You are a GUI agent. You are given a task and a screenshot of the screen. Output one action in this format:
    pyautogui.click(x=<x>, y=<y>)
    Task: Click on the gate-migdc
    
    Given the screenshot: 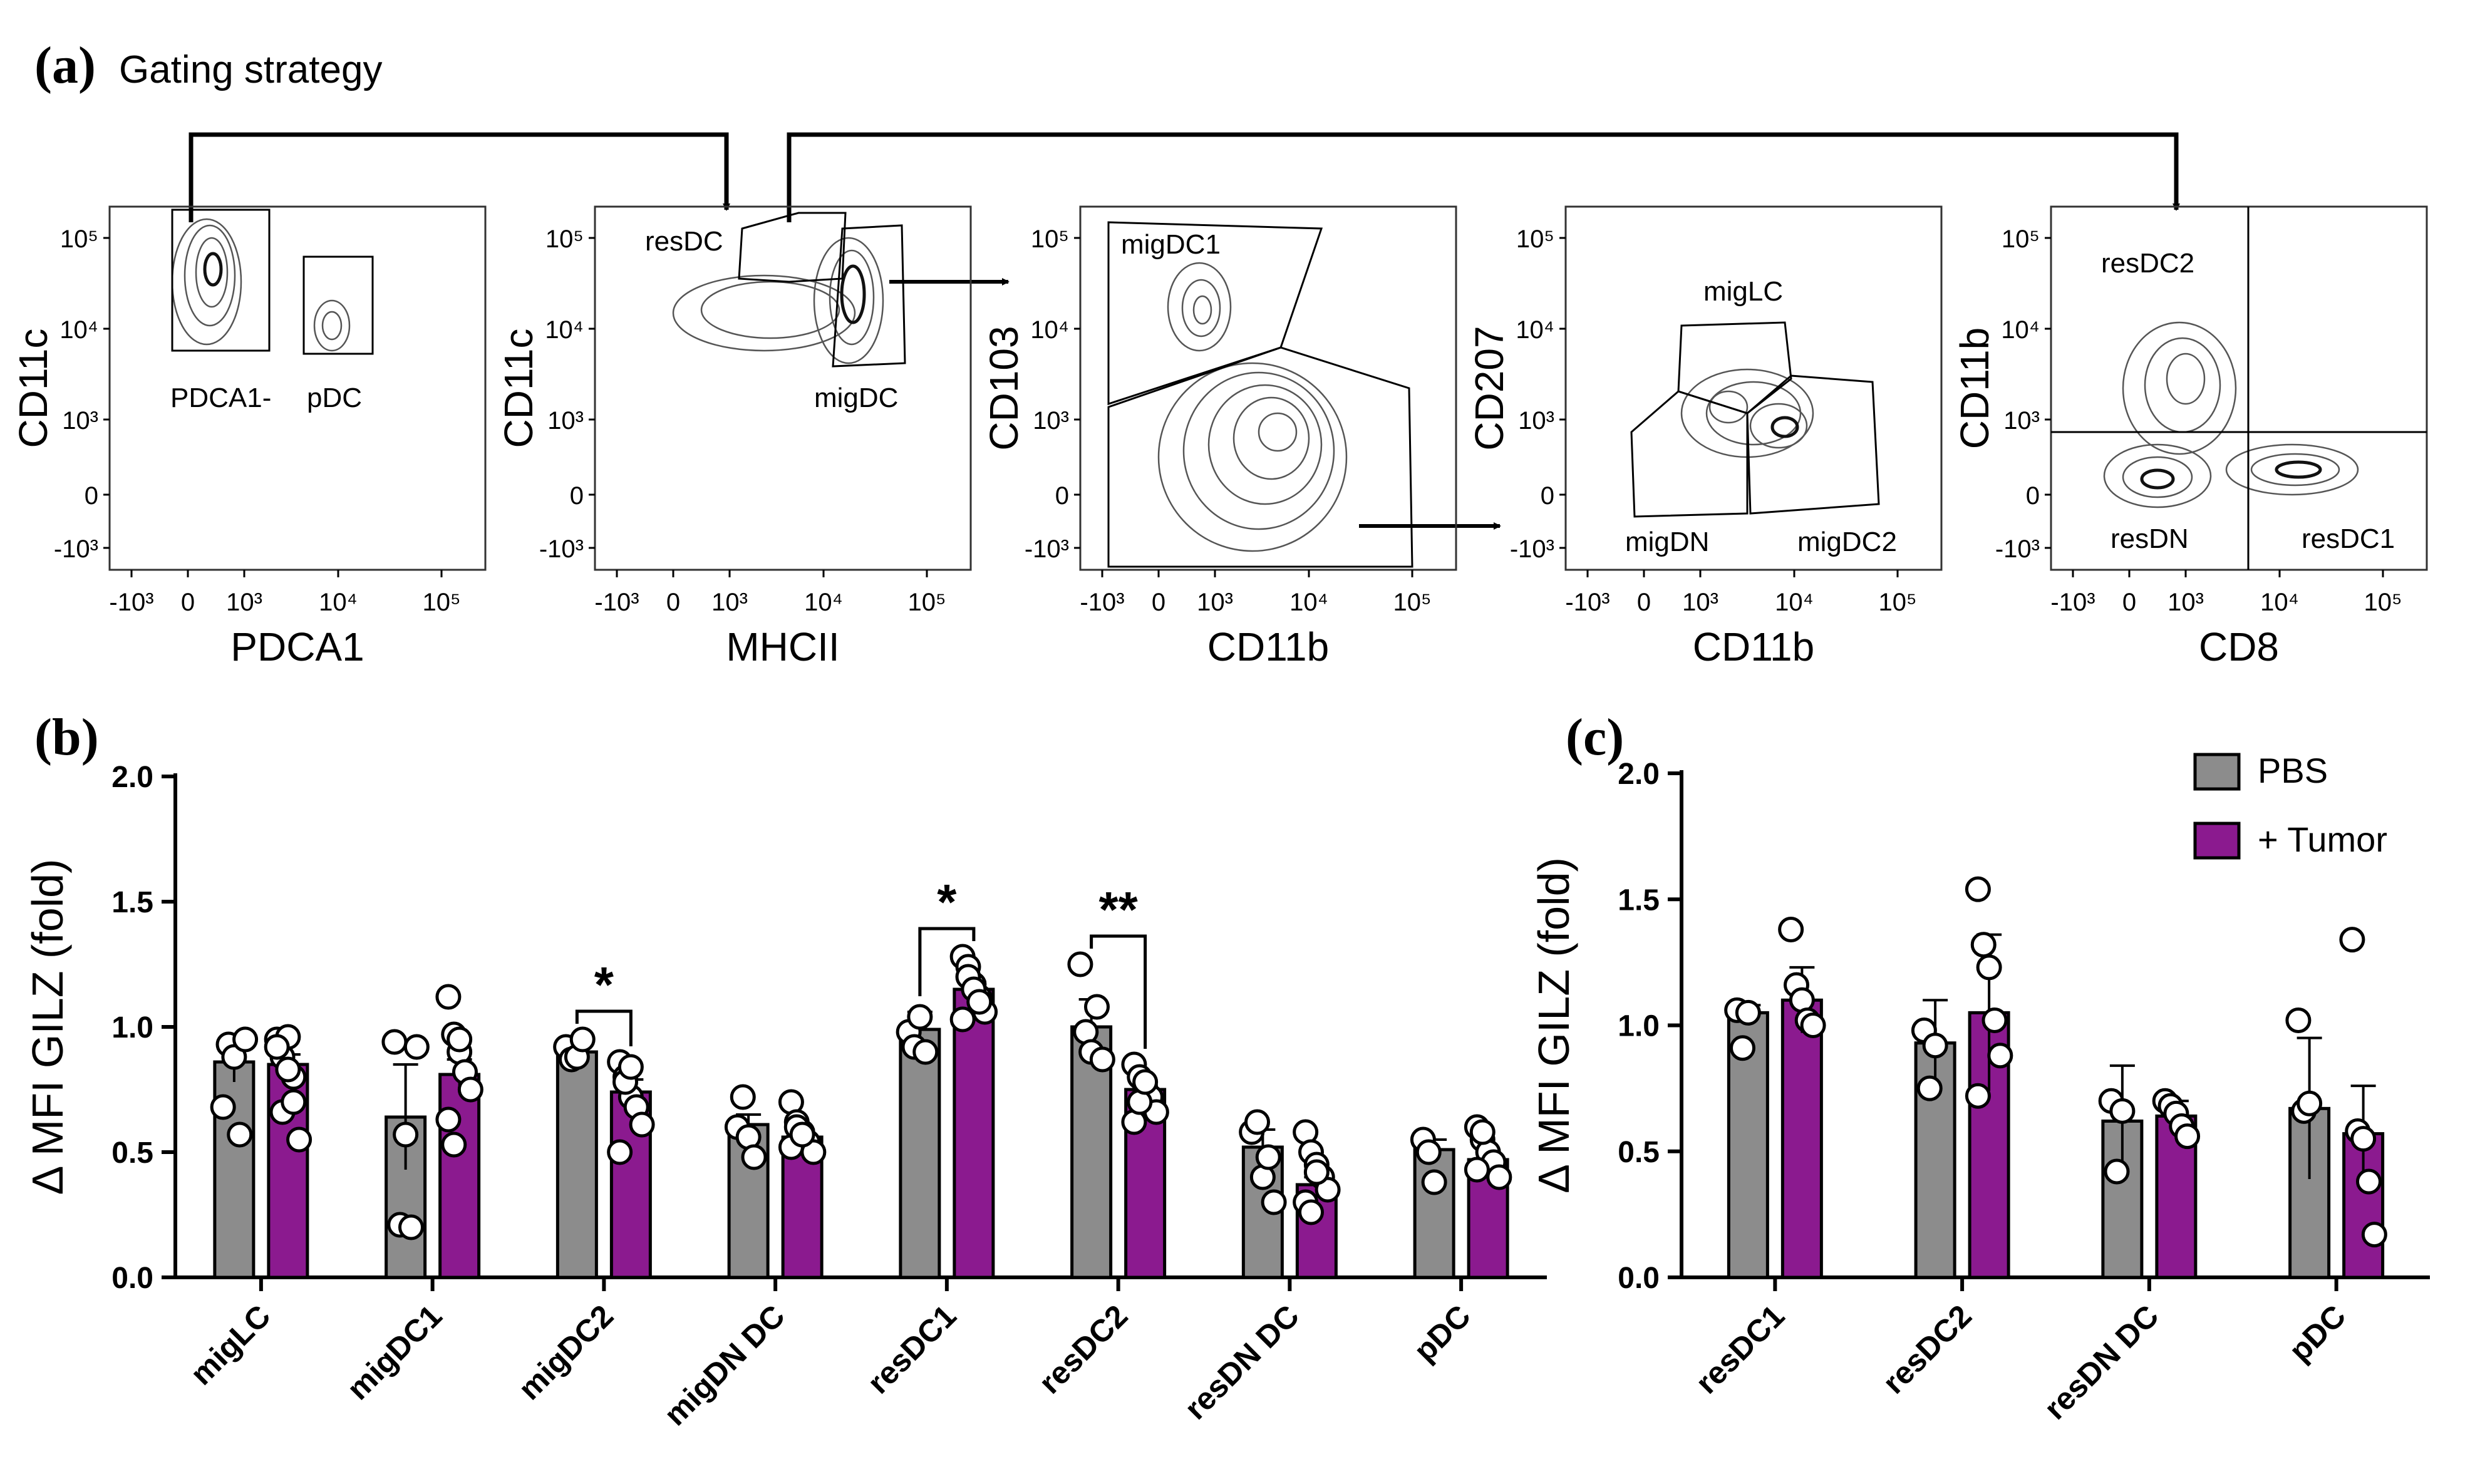 What is the action you would take?
    pyautogui.click(x=869, y=296)
    